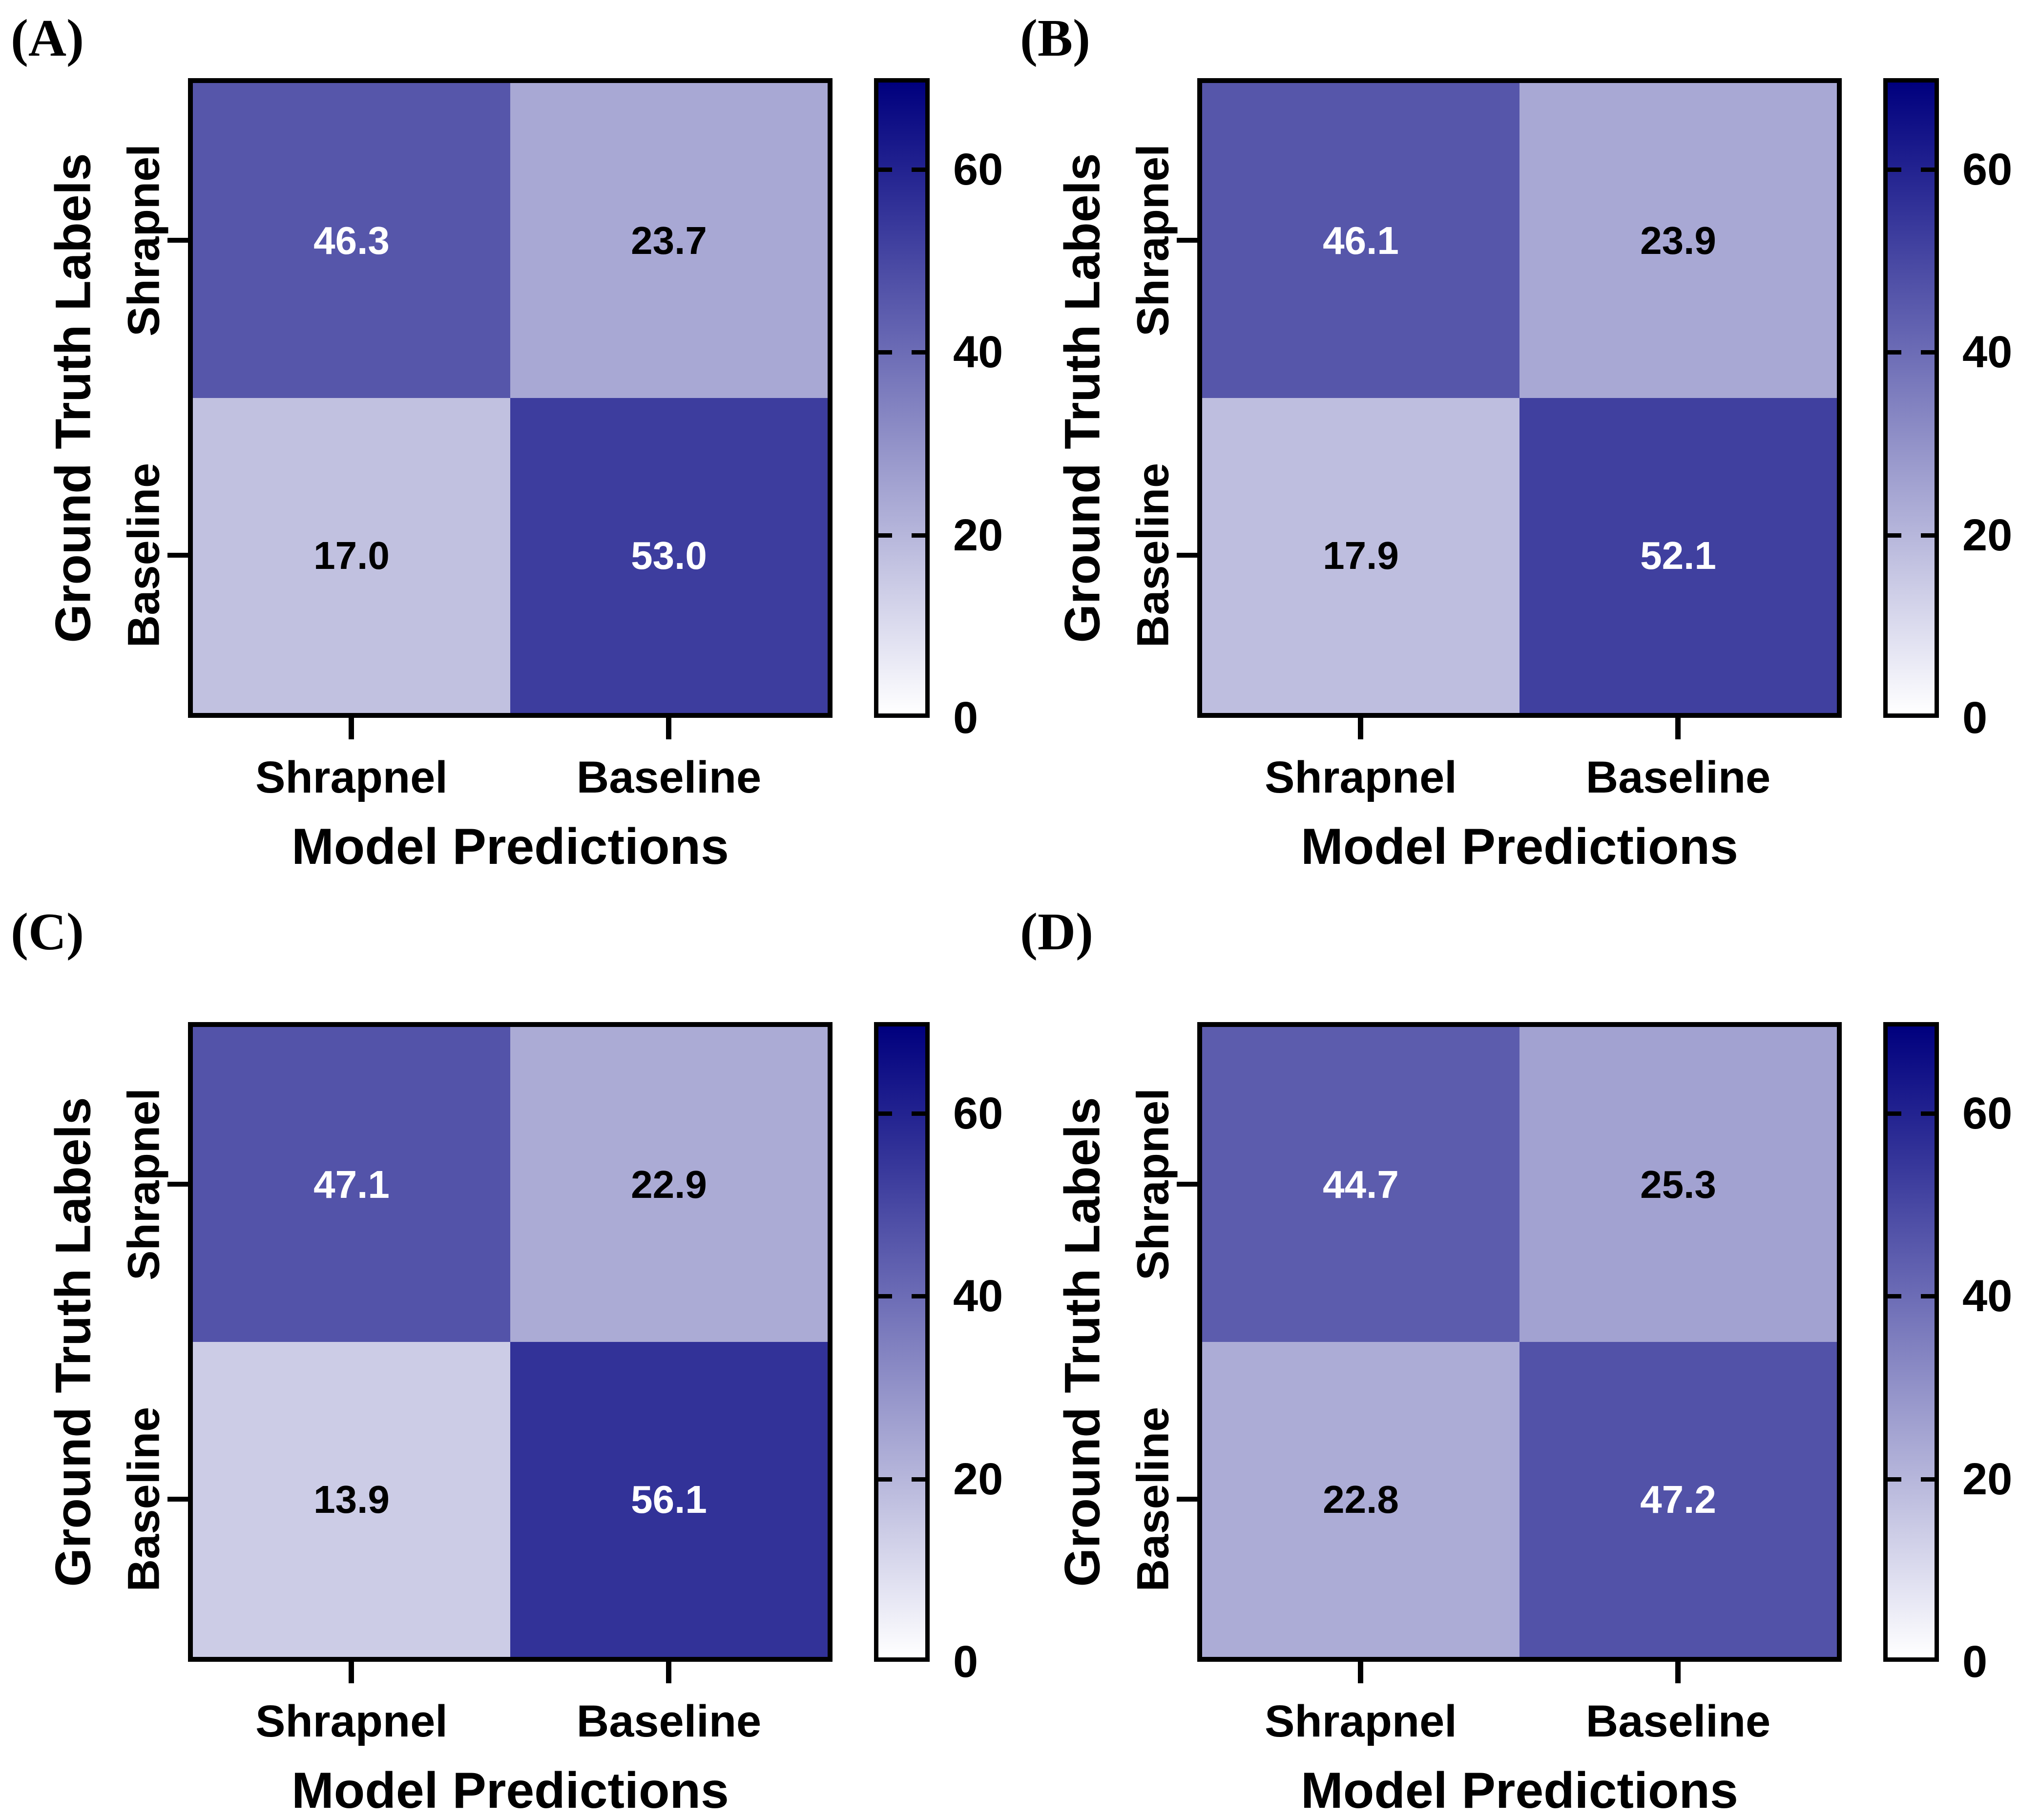 This screenshot has height=1820, width=2019. I want to click on panel-label: (A), so click(47, 38).